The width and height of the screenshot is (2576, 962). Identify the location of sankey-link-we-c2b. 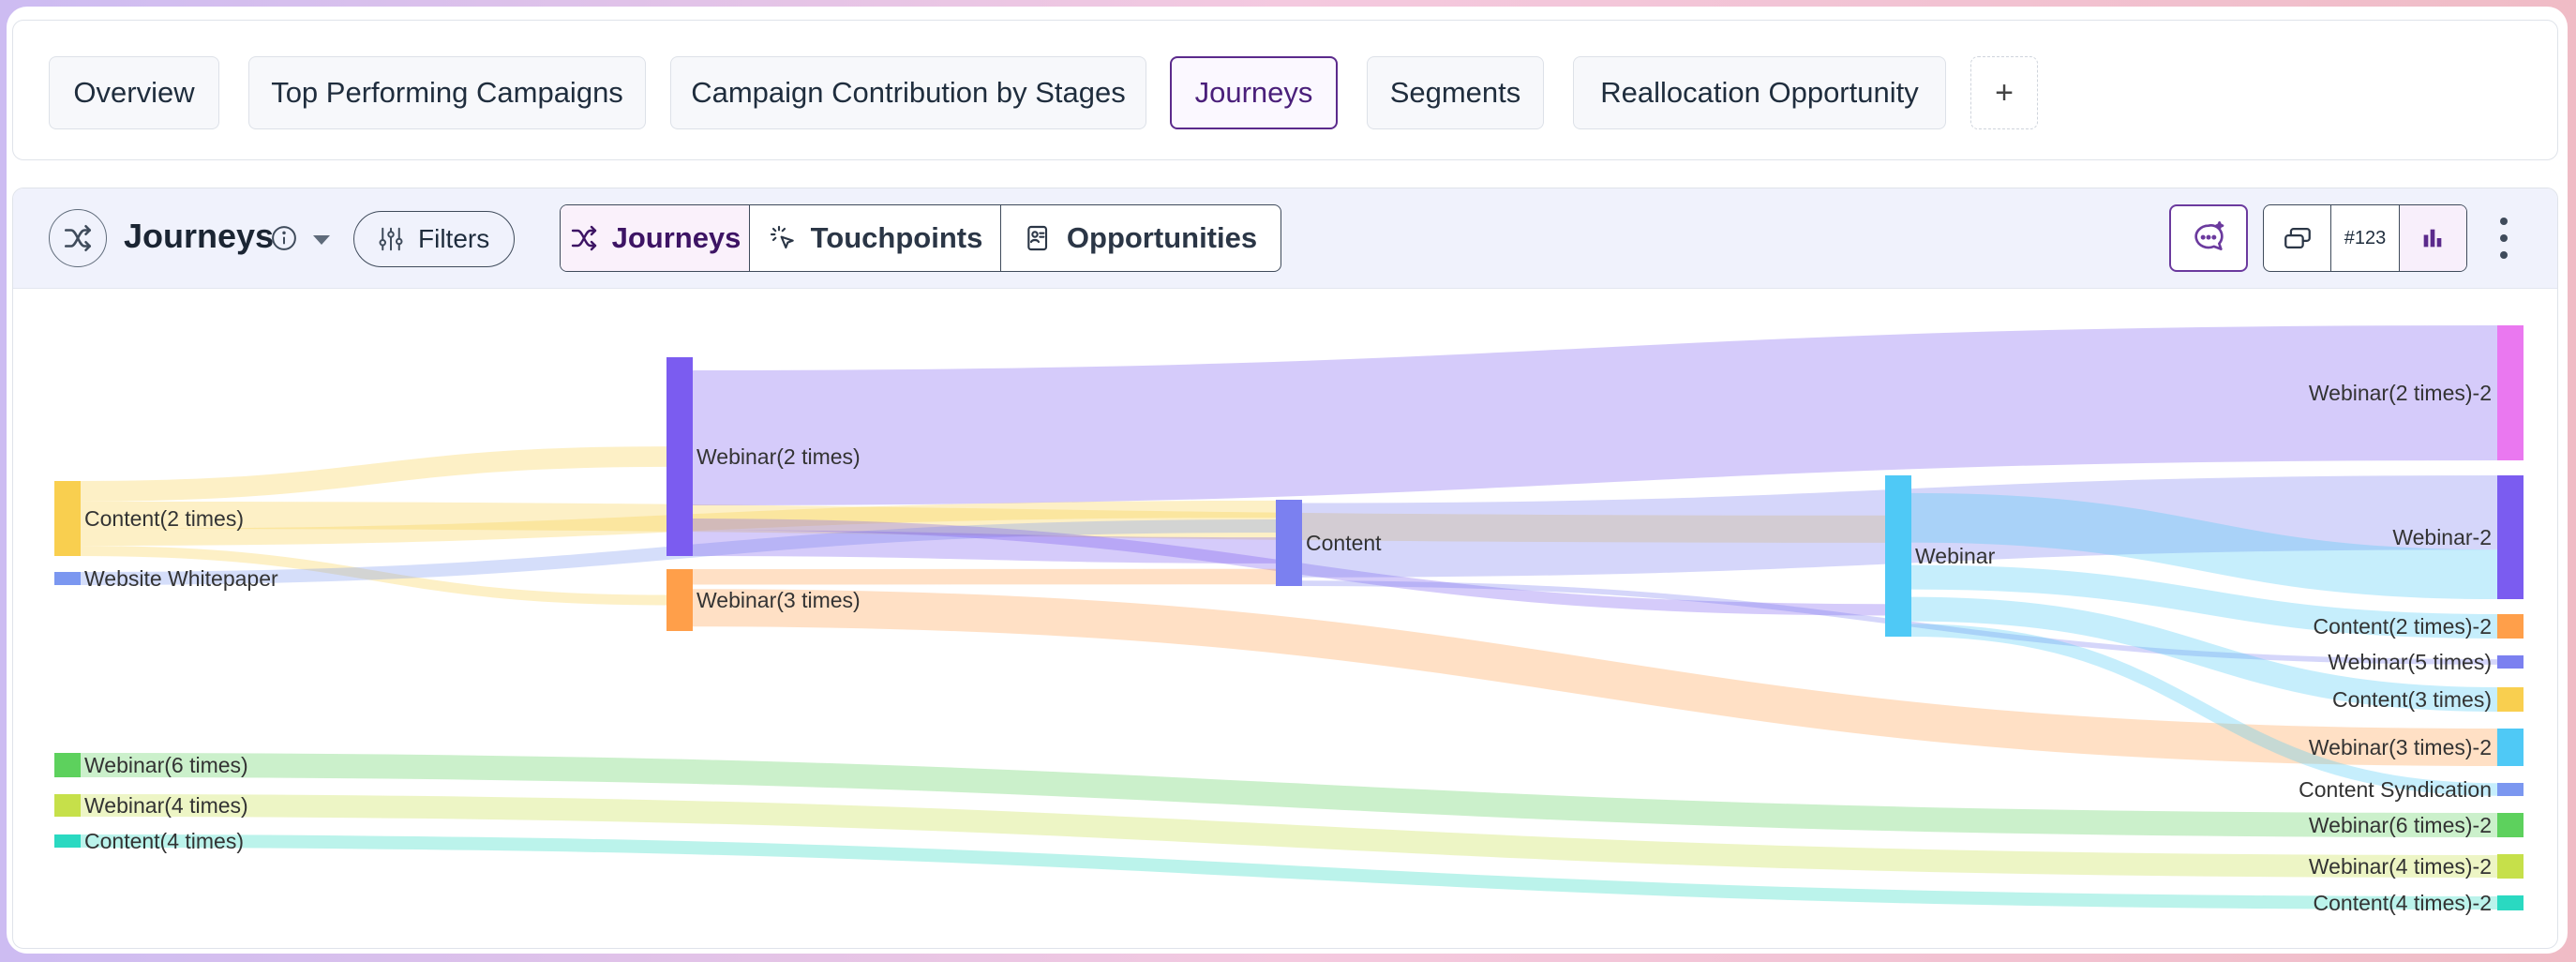
(2204, 601).